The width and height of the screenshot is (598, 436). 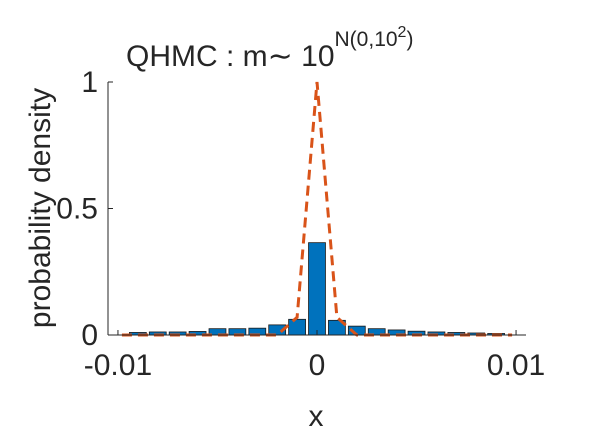 I want to click on chart-title: QHMC : m∼ 10N(0,102), so click(x=269, y=48).